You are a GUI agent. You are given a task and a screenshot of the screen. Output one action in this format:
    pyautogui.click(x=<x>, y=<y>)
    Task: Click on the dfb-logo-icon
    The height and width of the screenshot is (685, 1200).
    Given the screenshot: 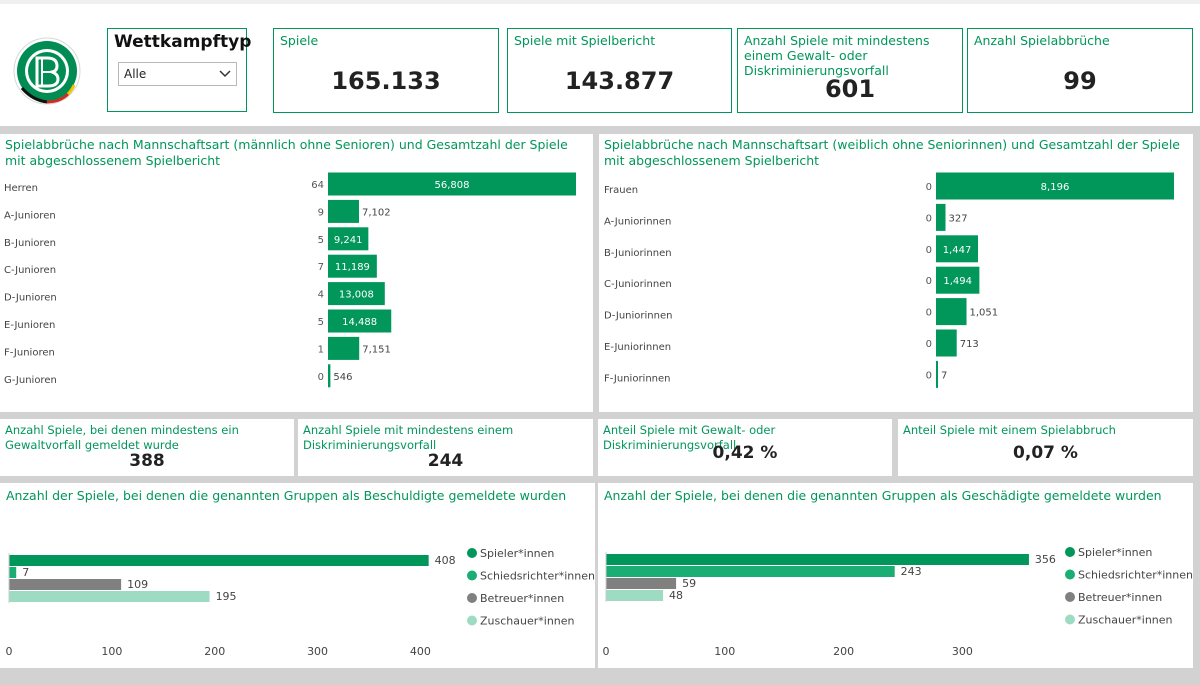 What is the action you would take?
    pyautogui.click(x=47, y=71)
    